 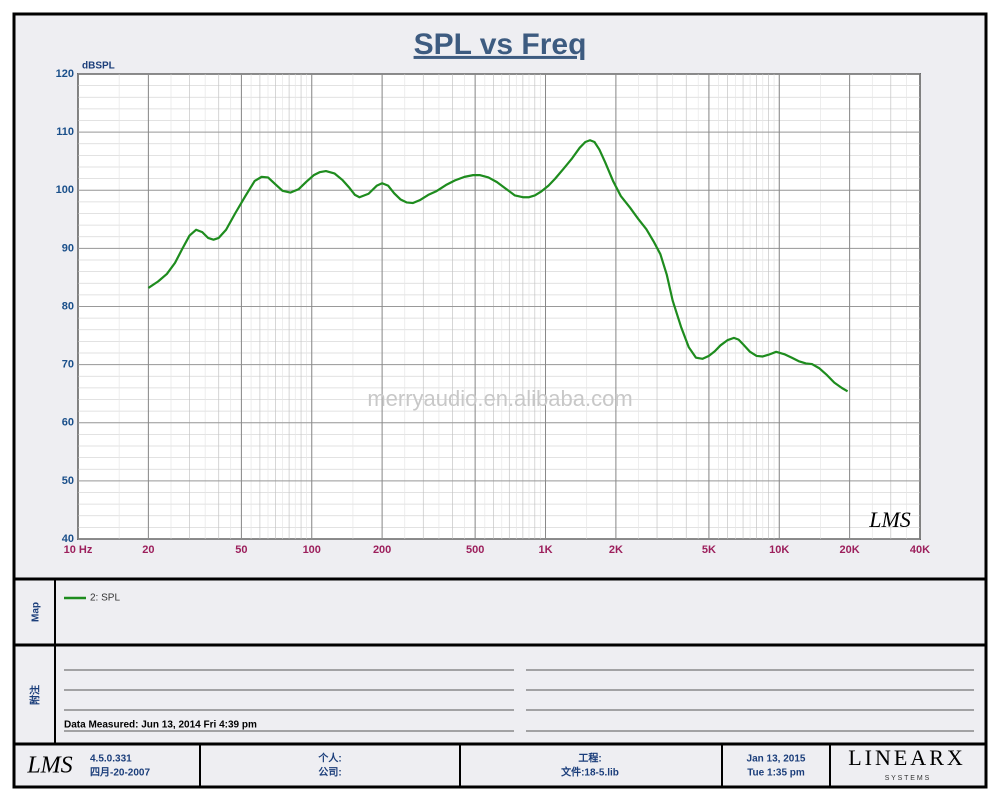 I want to click on x-tick-label: 2K, so click(x=616, y=550).